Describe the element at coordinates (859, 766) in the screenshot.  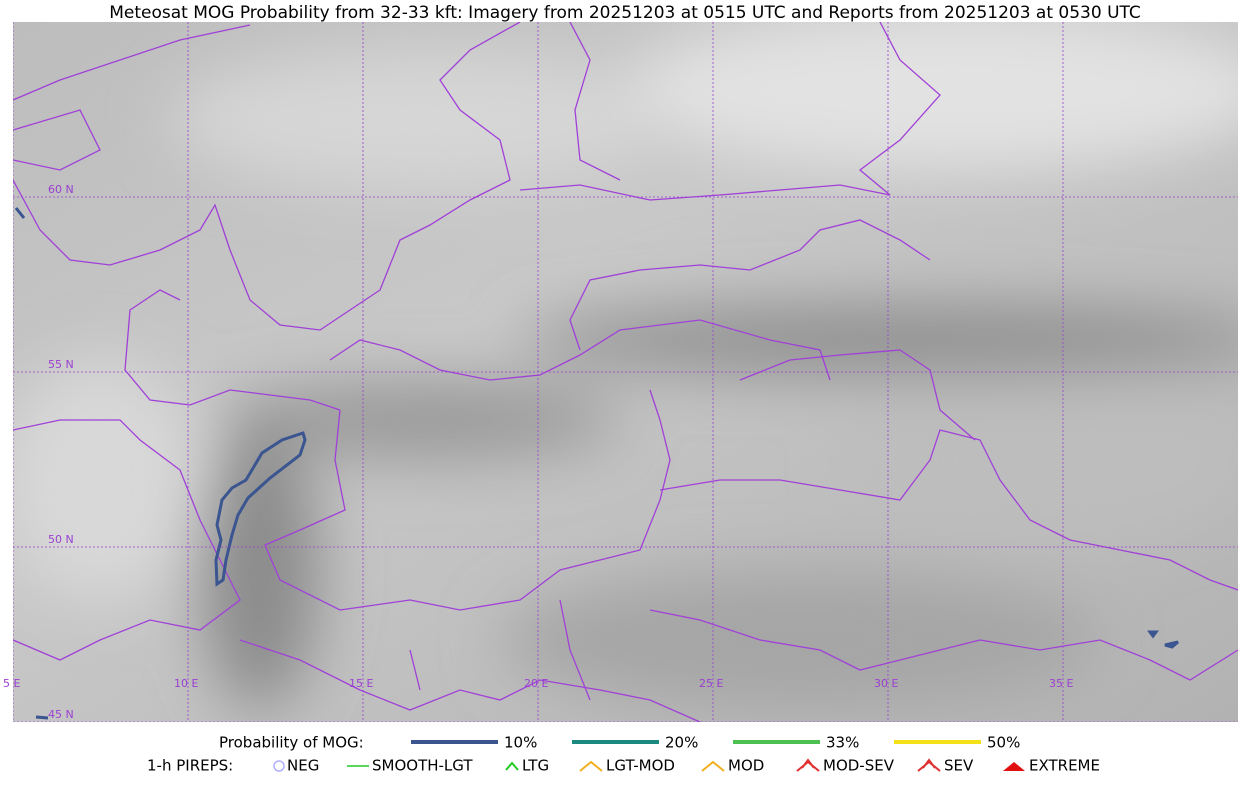
I see `legend-label: MOD-SEV` at that location.